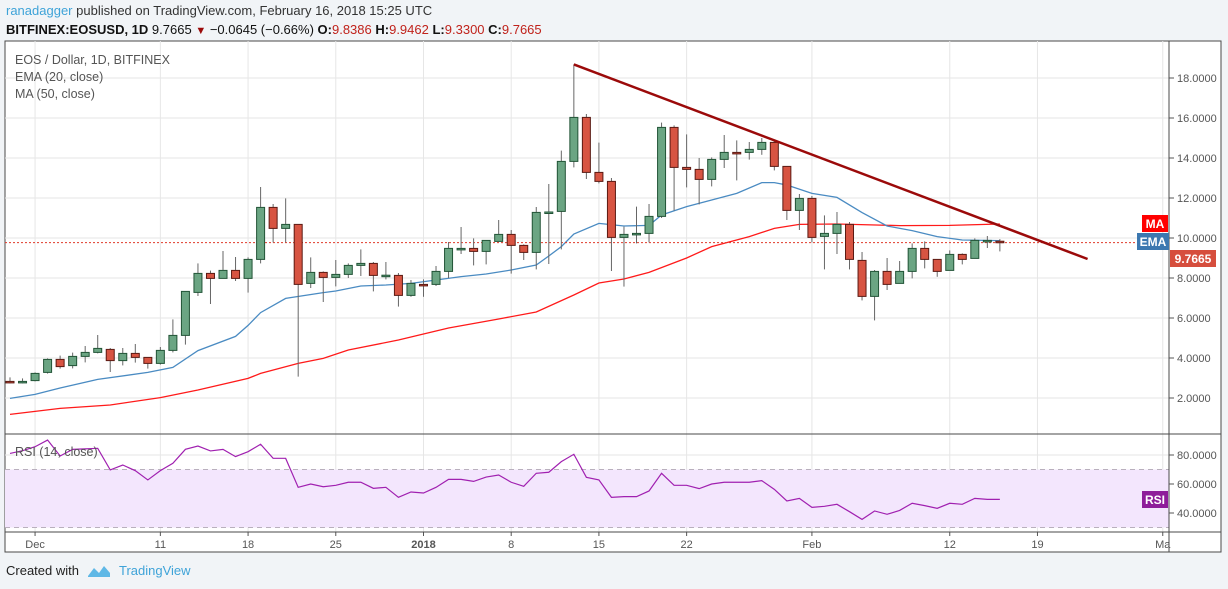 Image resolution: width=1228 pixels, height=589 pixels. Describe the element at coordinates (201, 31) in the screenshot. I see `triangle-down-icon: ▼` at that location.